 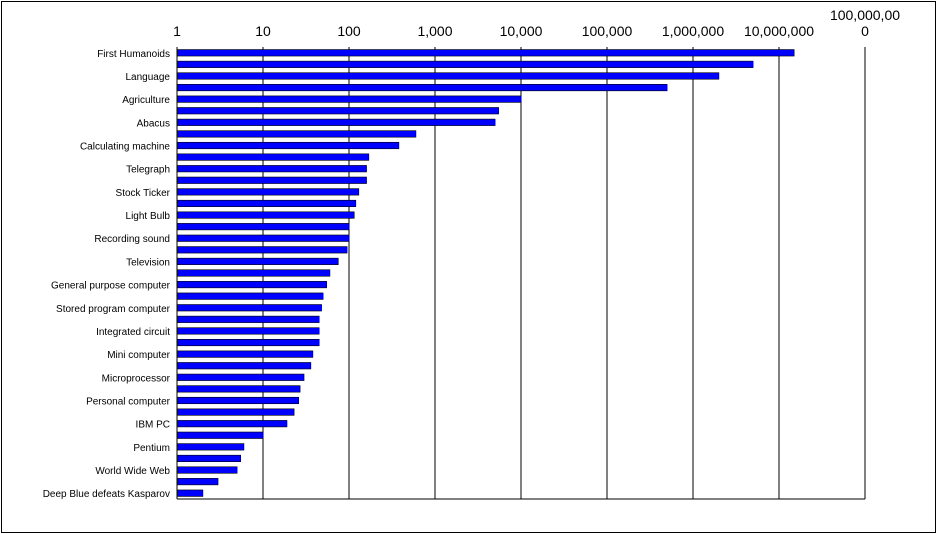 I want to click on category-label: Agriculture, so click(x=146, y=100).